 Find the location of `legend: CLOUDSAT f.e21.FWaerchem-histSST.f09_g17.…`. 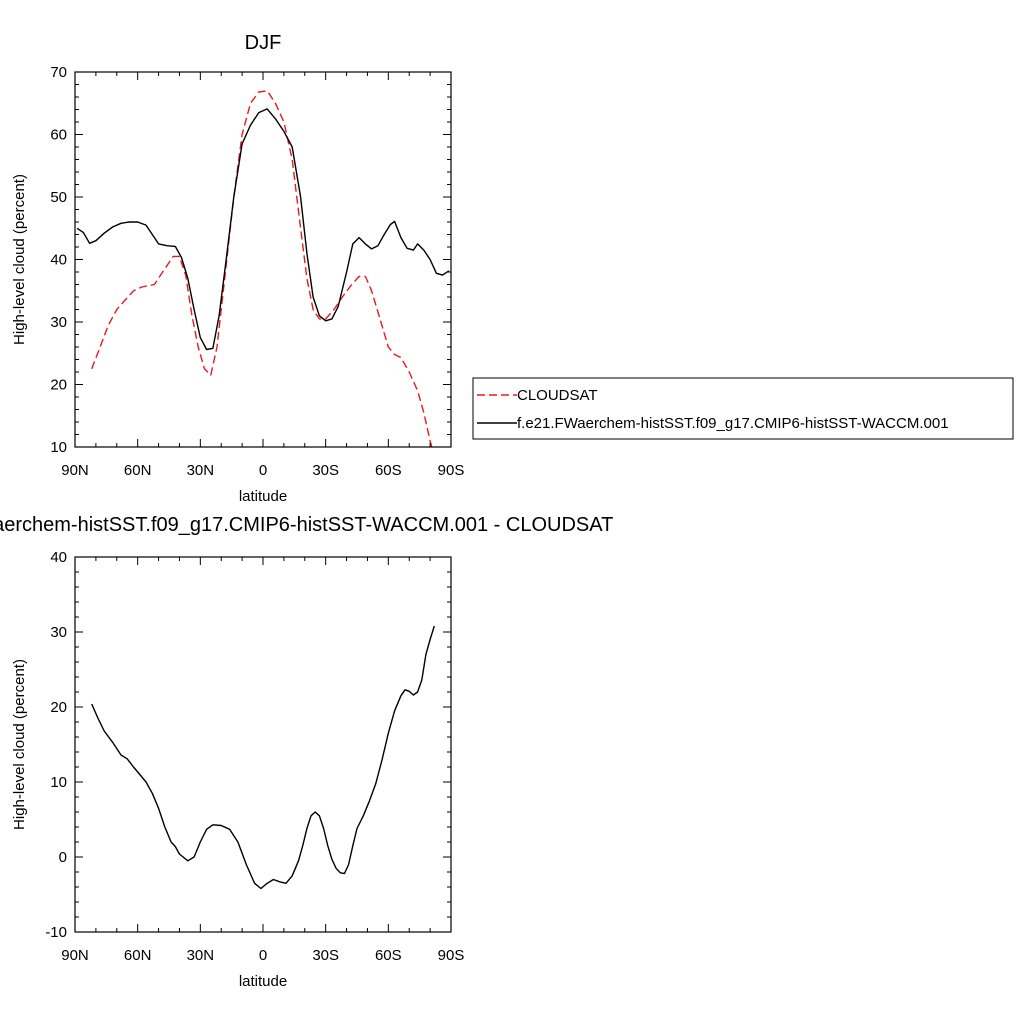

legend: CLOUDSAT f.e21.FWaerchem-histSST.f09_g17.… is located at coordinates (743, 408).